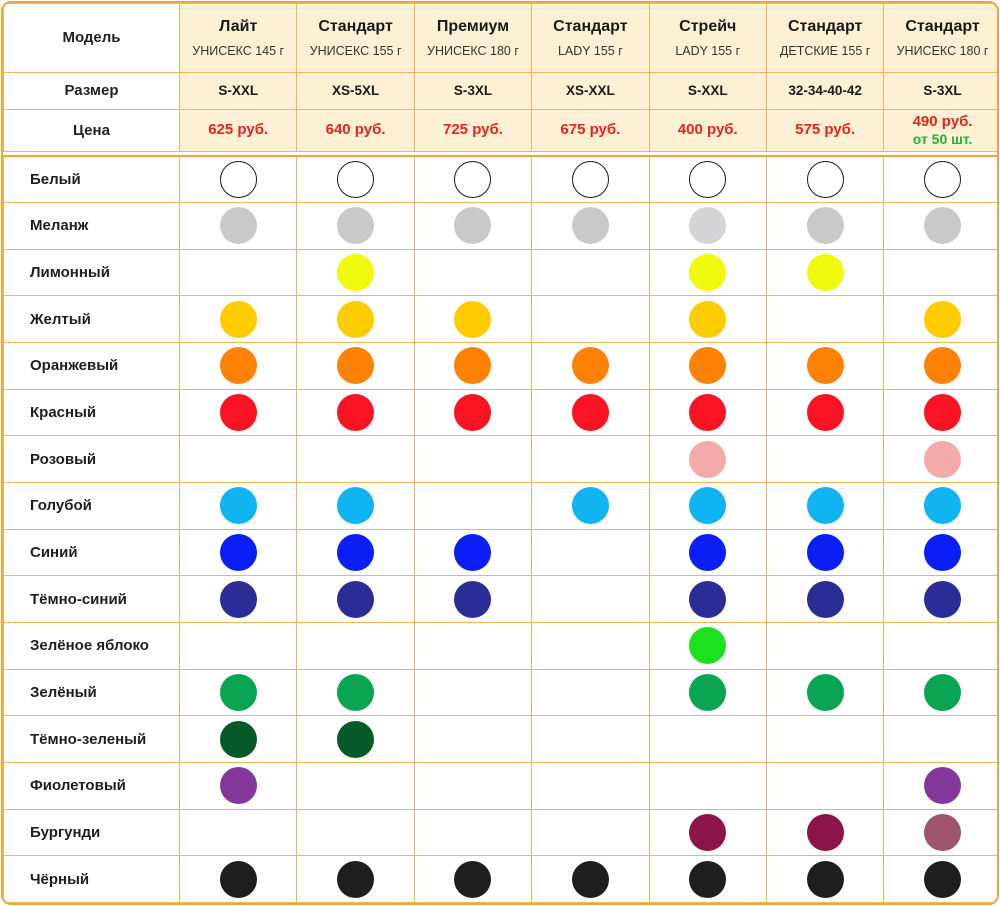 The width and height of the screenshot is (1000, 906). I want to click on model-name: Стандарт, so click(942, 26).